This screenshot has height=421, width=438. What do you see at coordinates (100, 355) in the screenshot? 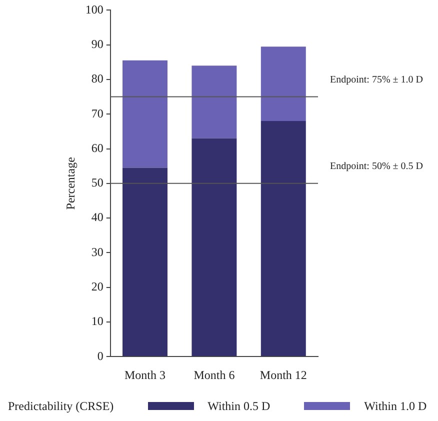
I see `y-tick-label: 0` at bounding box center [100, 355].